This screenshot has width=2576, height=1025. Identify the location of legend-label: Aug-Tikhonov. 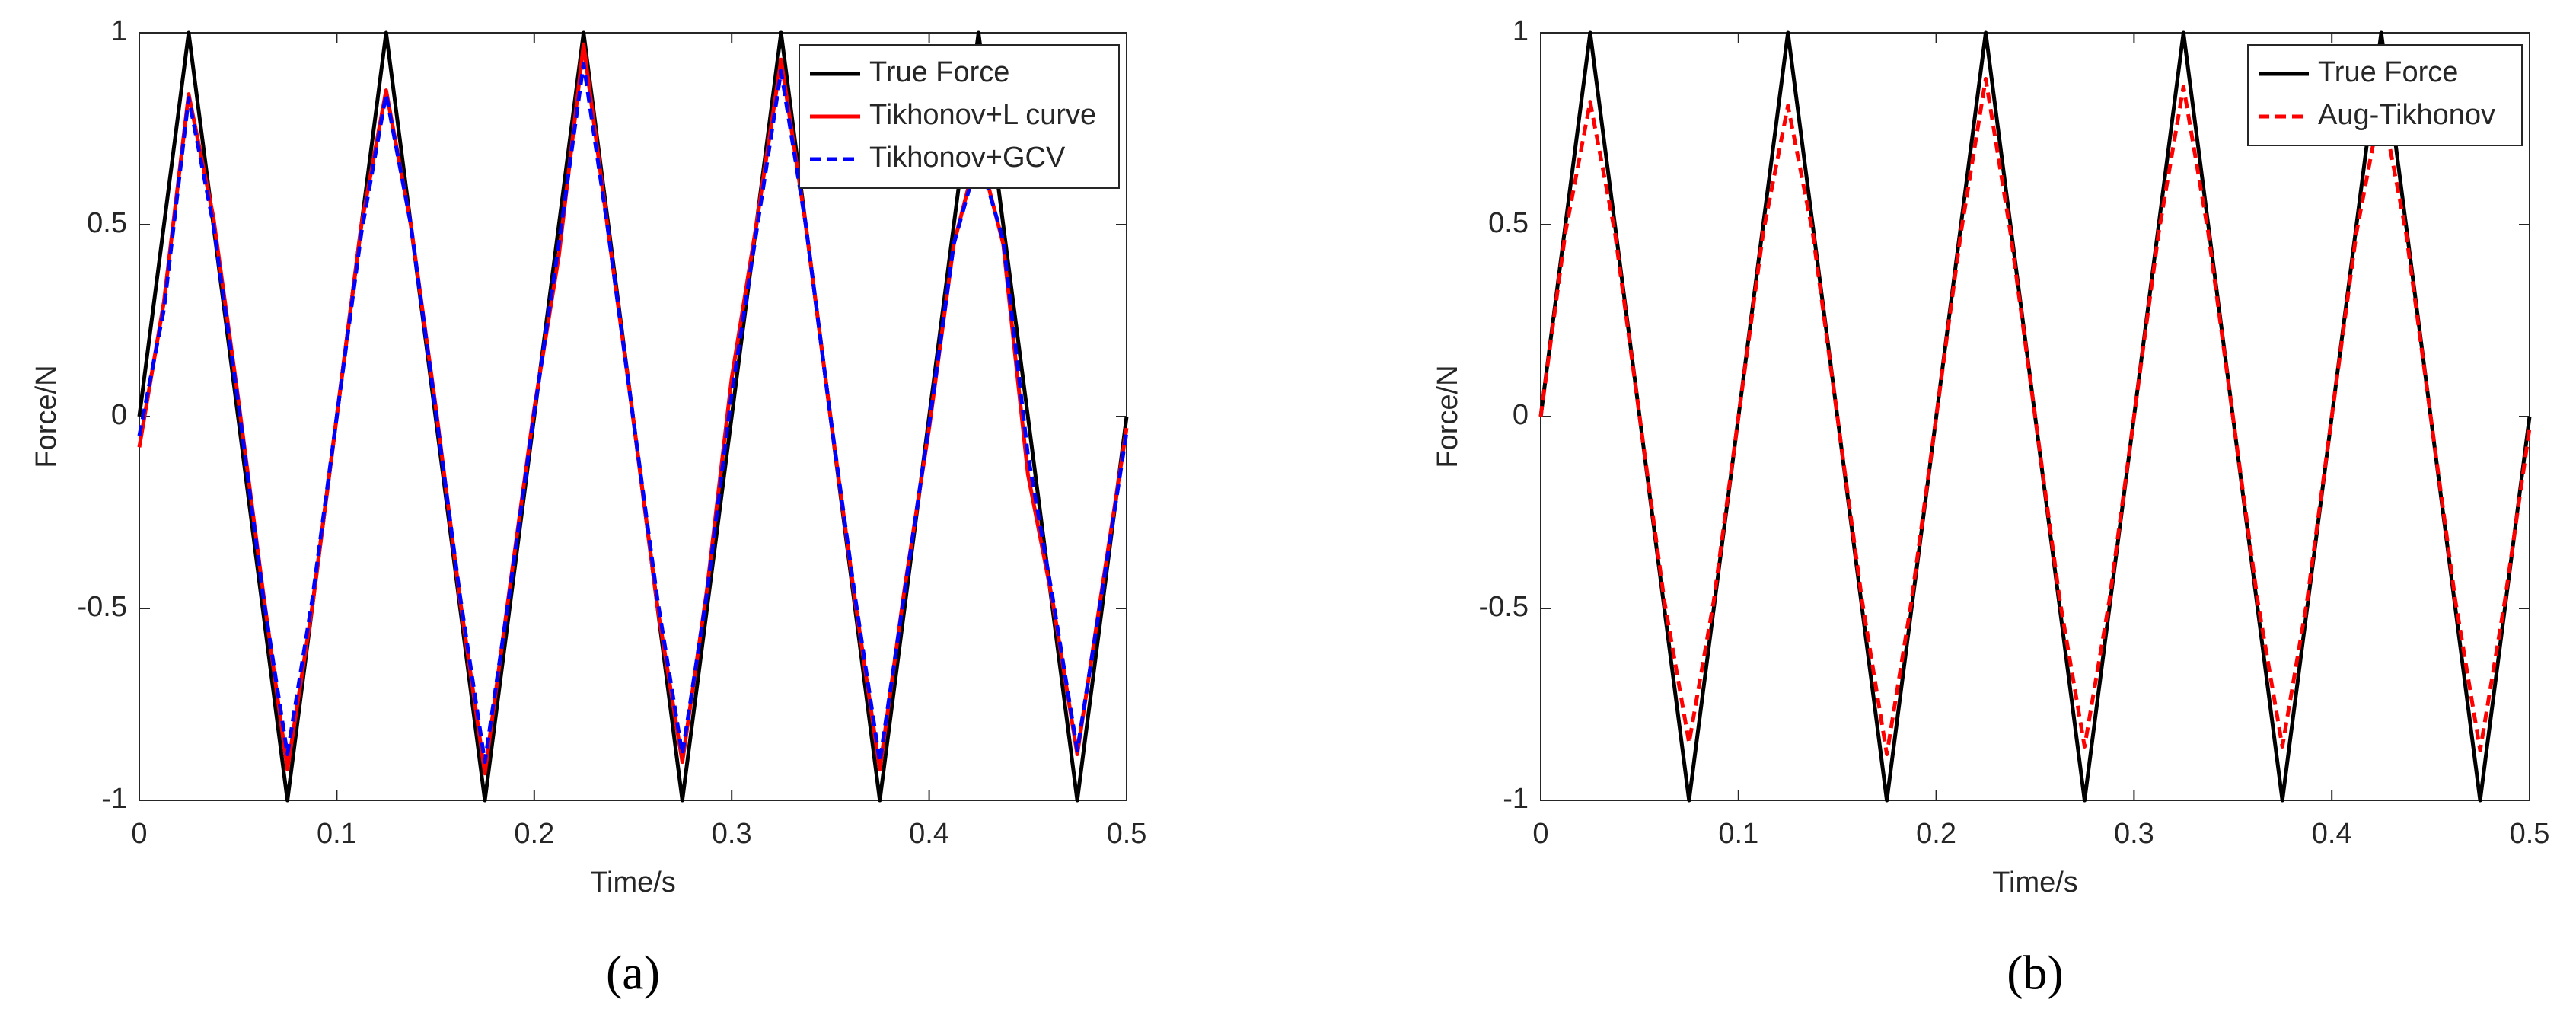
(2406, 115).